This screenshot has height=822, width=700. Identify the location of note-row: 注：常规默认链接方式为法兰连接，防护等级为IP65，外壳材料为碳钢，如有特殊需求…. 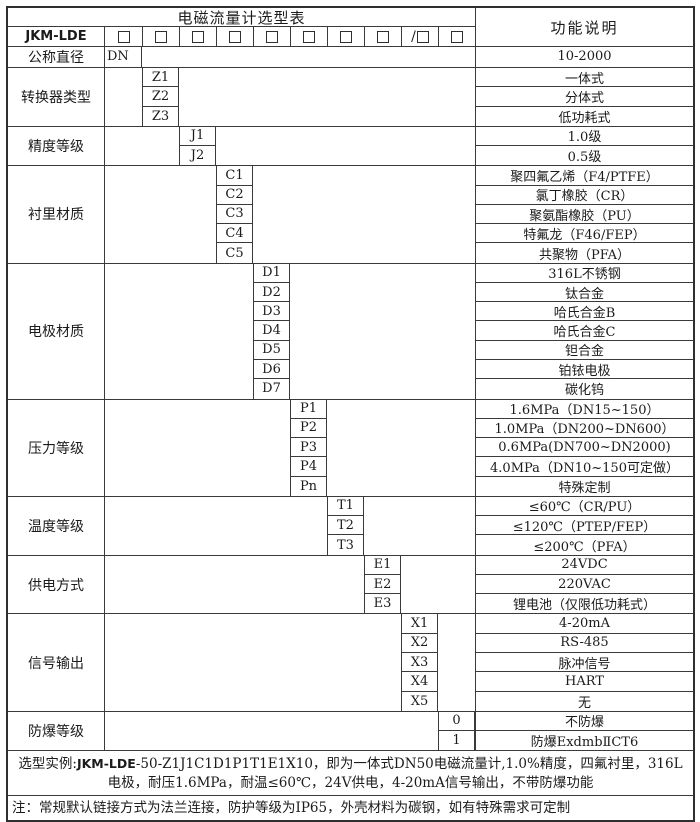
(291, 808).